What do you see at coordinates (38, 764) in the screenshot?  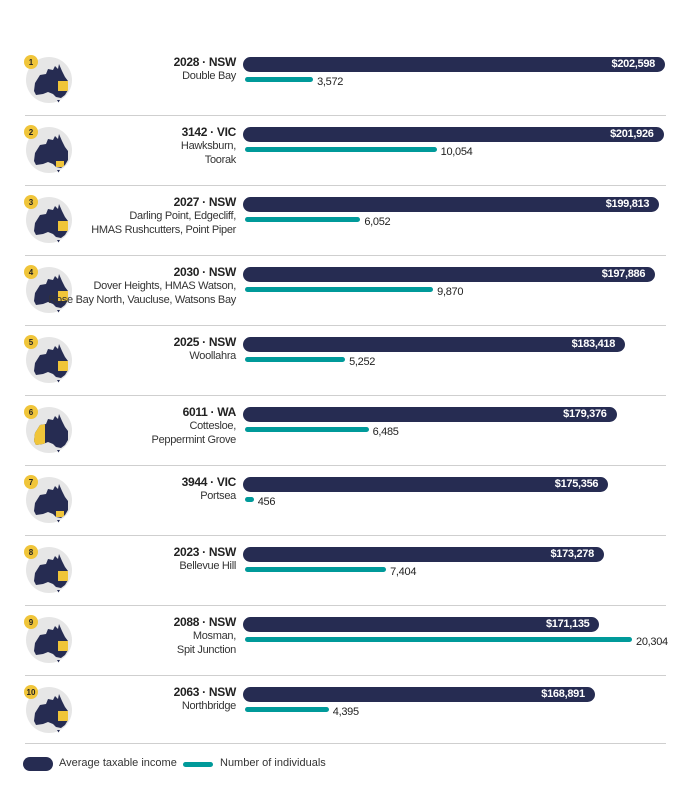 I see `legend-swatch-income` at bounding box center [38, 764].